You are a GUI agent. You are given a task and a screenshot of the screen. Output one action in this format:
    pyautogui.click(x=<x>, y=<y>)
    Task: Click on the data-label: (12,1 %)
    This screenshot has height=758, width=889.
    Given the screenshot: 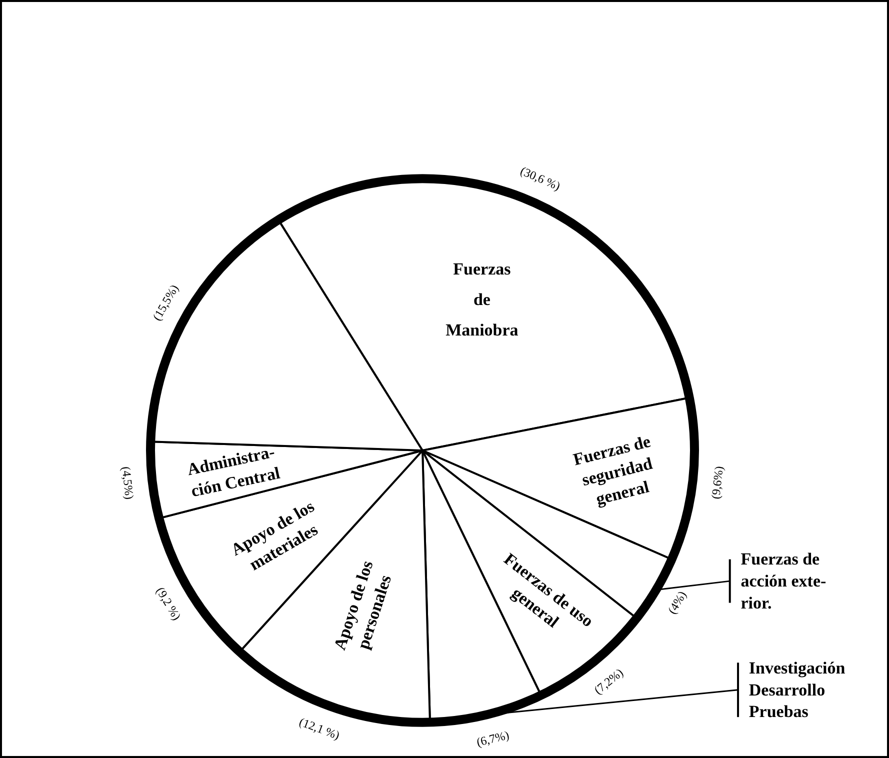 What is the action you would take?
    pyautogui.click(x=319, y=728)
    